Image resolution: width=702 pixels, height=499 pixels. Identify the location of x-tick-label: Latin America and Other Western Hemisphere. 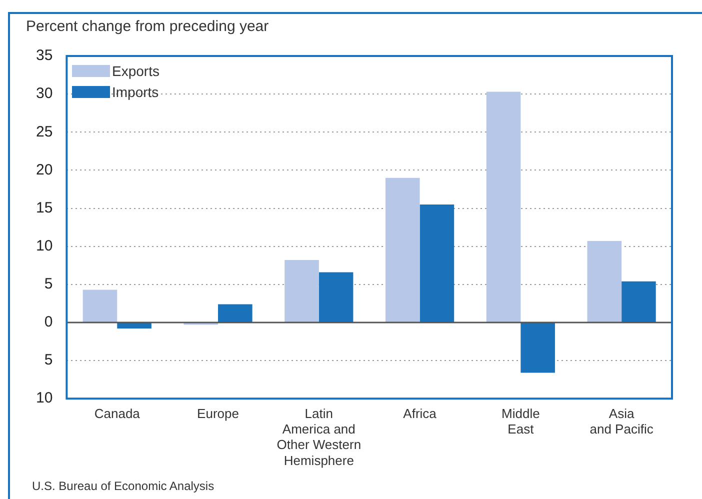
(319, 437).